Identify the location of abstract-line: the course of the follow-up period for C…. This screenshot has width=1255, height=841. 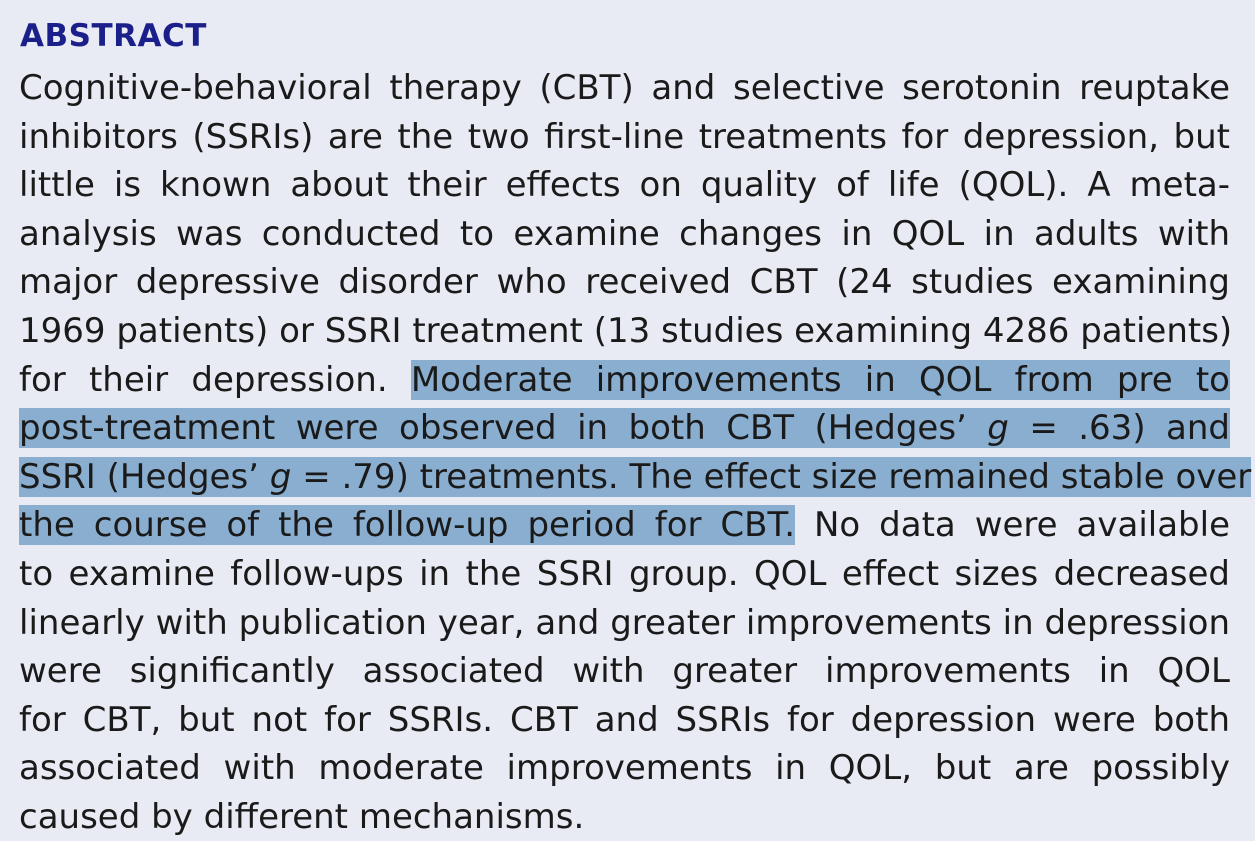
(624, 525).